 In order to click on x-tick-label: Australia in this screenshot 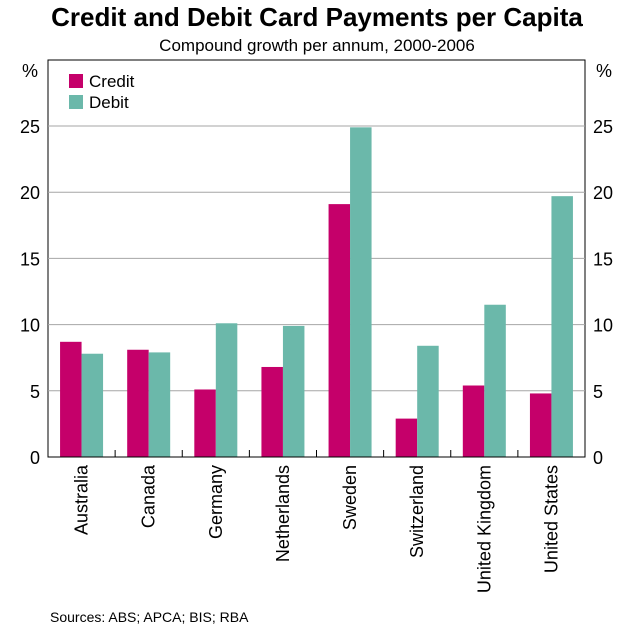, I will do `click(82, 499)`.